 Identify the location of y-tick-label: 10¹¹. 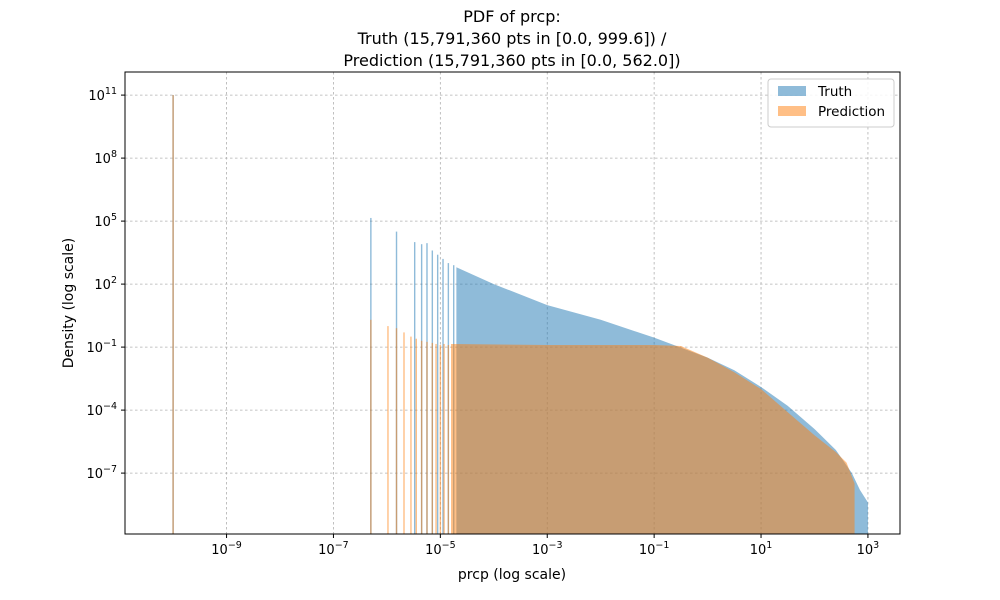
(102, 95).